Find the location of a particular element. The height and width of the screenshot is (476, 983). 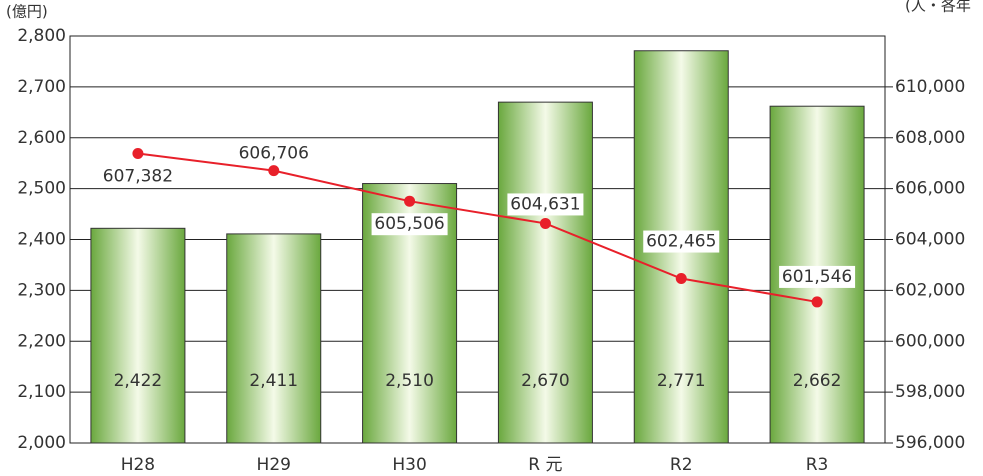

y-tick-label: 2,200 is located at coordinates (41, 341).